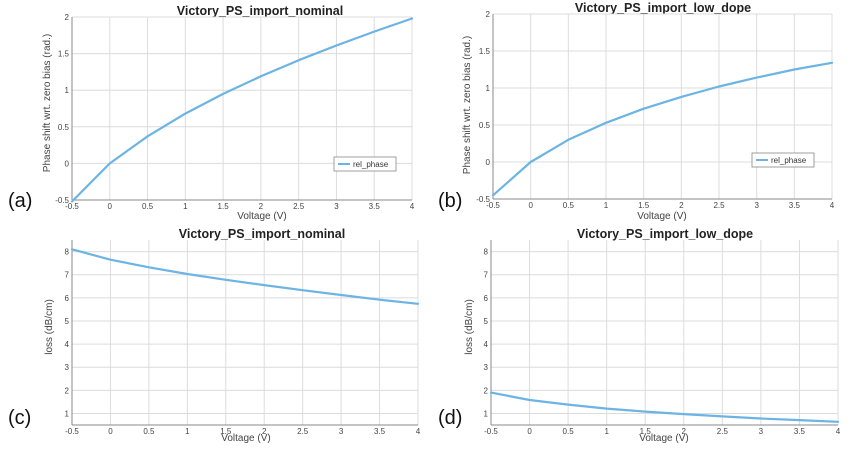 This screenshot has height=451, width=851. I want to click on panel-label: (b), so click(450, 201).